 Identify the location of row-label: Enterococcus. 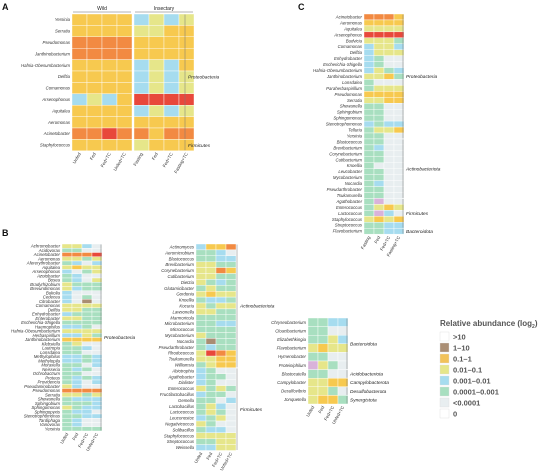
(349, 207).